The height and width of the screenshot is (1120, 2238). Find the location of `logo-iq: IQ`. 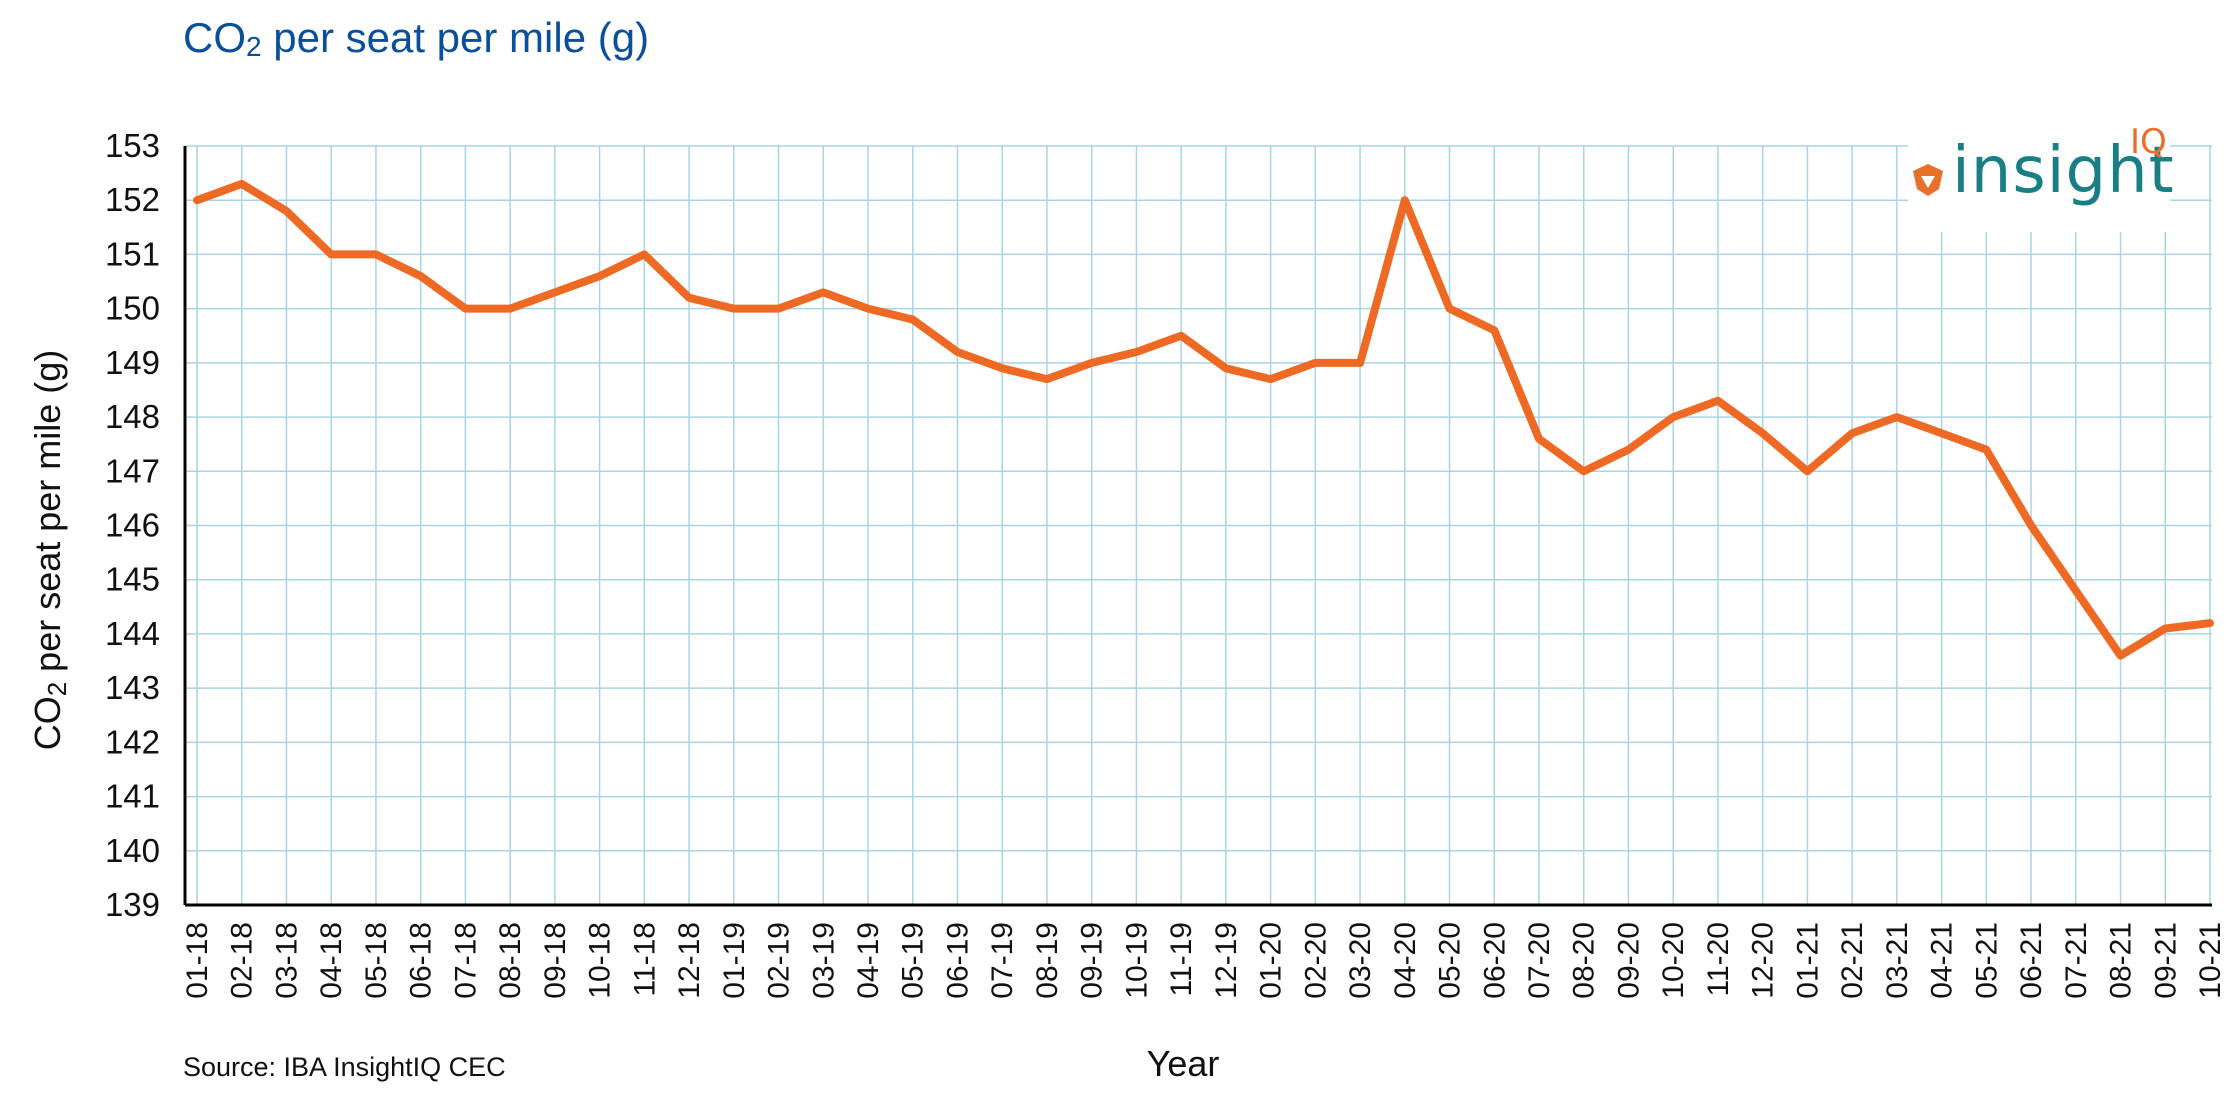

logo-iq: IQ is located at coordinates (2148, 142).